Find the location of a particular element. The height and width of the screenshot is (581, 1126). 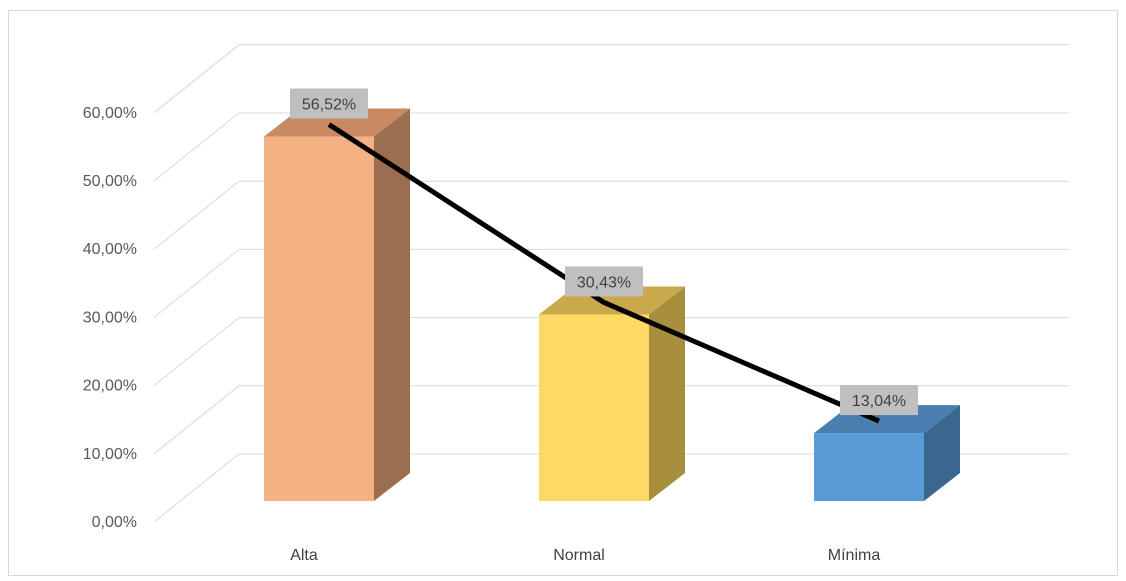

y-tick-label: 40,00% is located at coordinates (110, 249).